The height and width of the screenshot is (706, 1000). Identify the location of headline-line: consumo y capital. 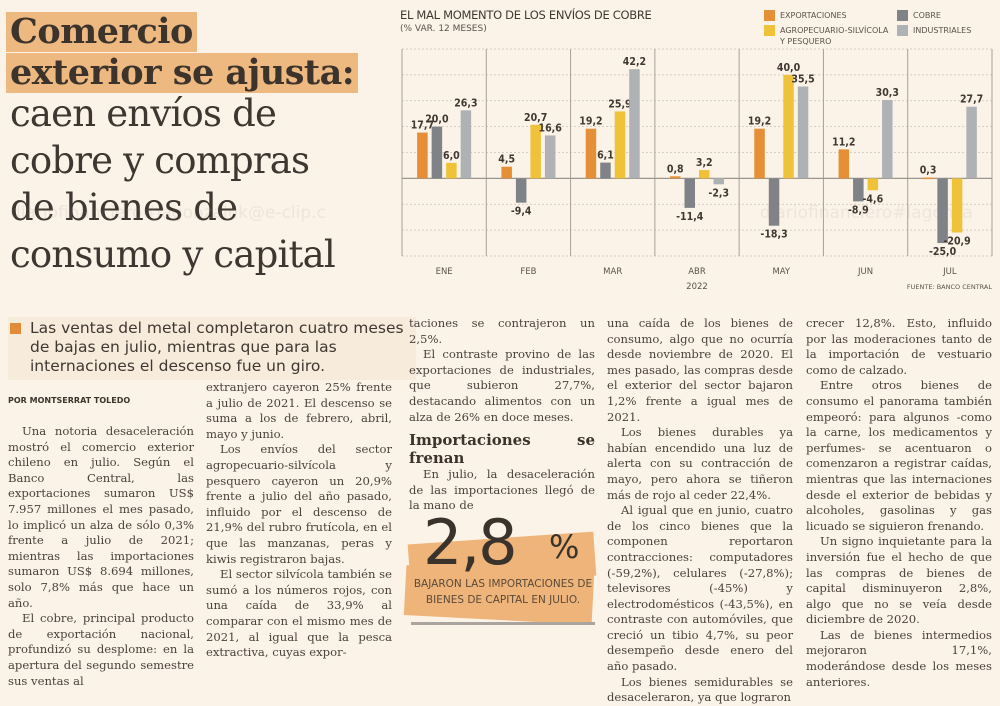
(173, 254).